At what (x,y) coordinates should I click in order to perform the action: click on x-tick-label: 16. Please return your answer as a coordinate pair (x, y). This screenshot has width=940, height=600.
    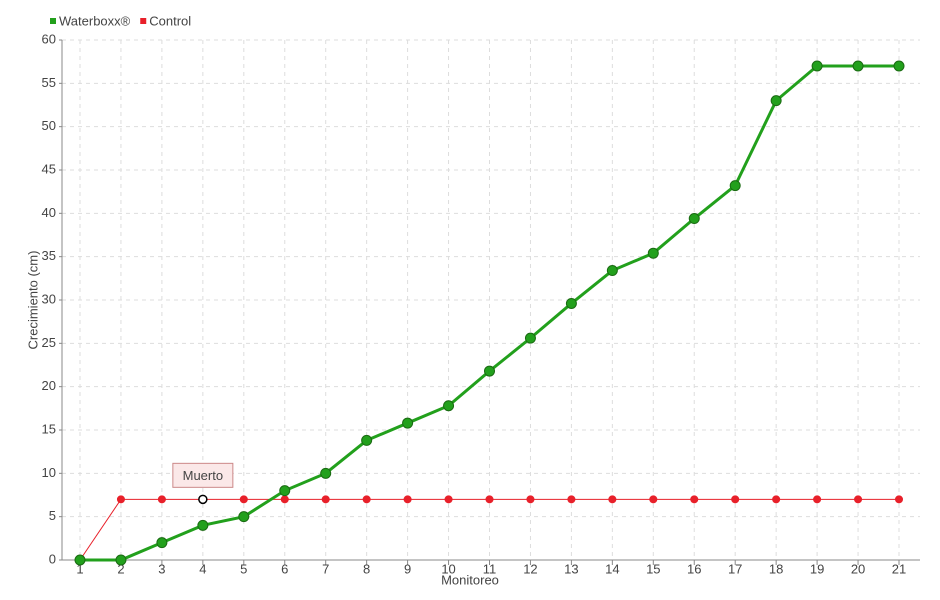
    Looking at the image, I should click on (694, 568).